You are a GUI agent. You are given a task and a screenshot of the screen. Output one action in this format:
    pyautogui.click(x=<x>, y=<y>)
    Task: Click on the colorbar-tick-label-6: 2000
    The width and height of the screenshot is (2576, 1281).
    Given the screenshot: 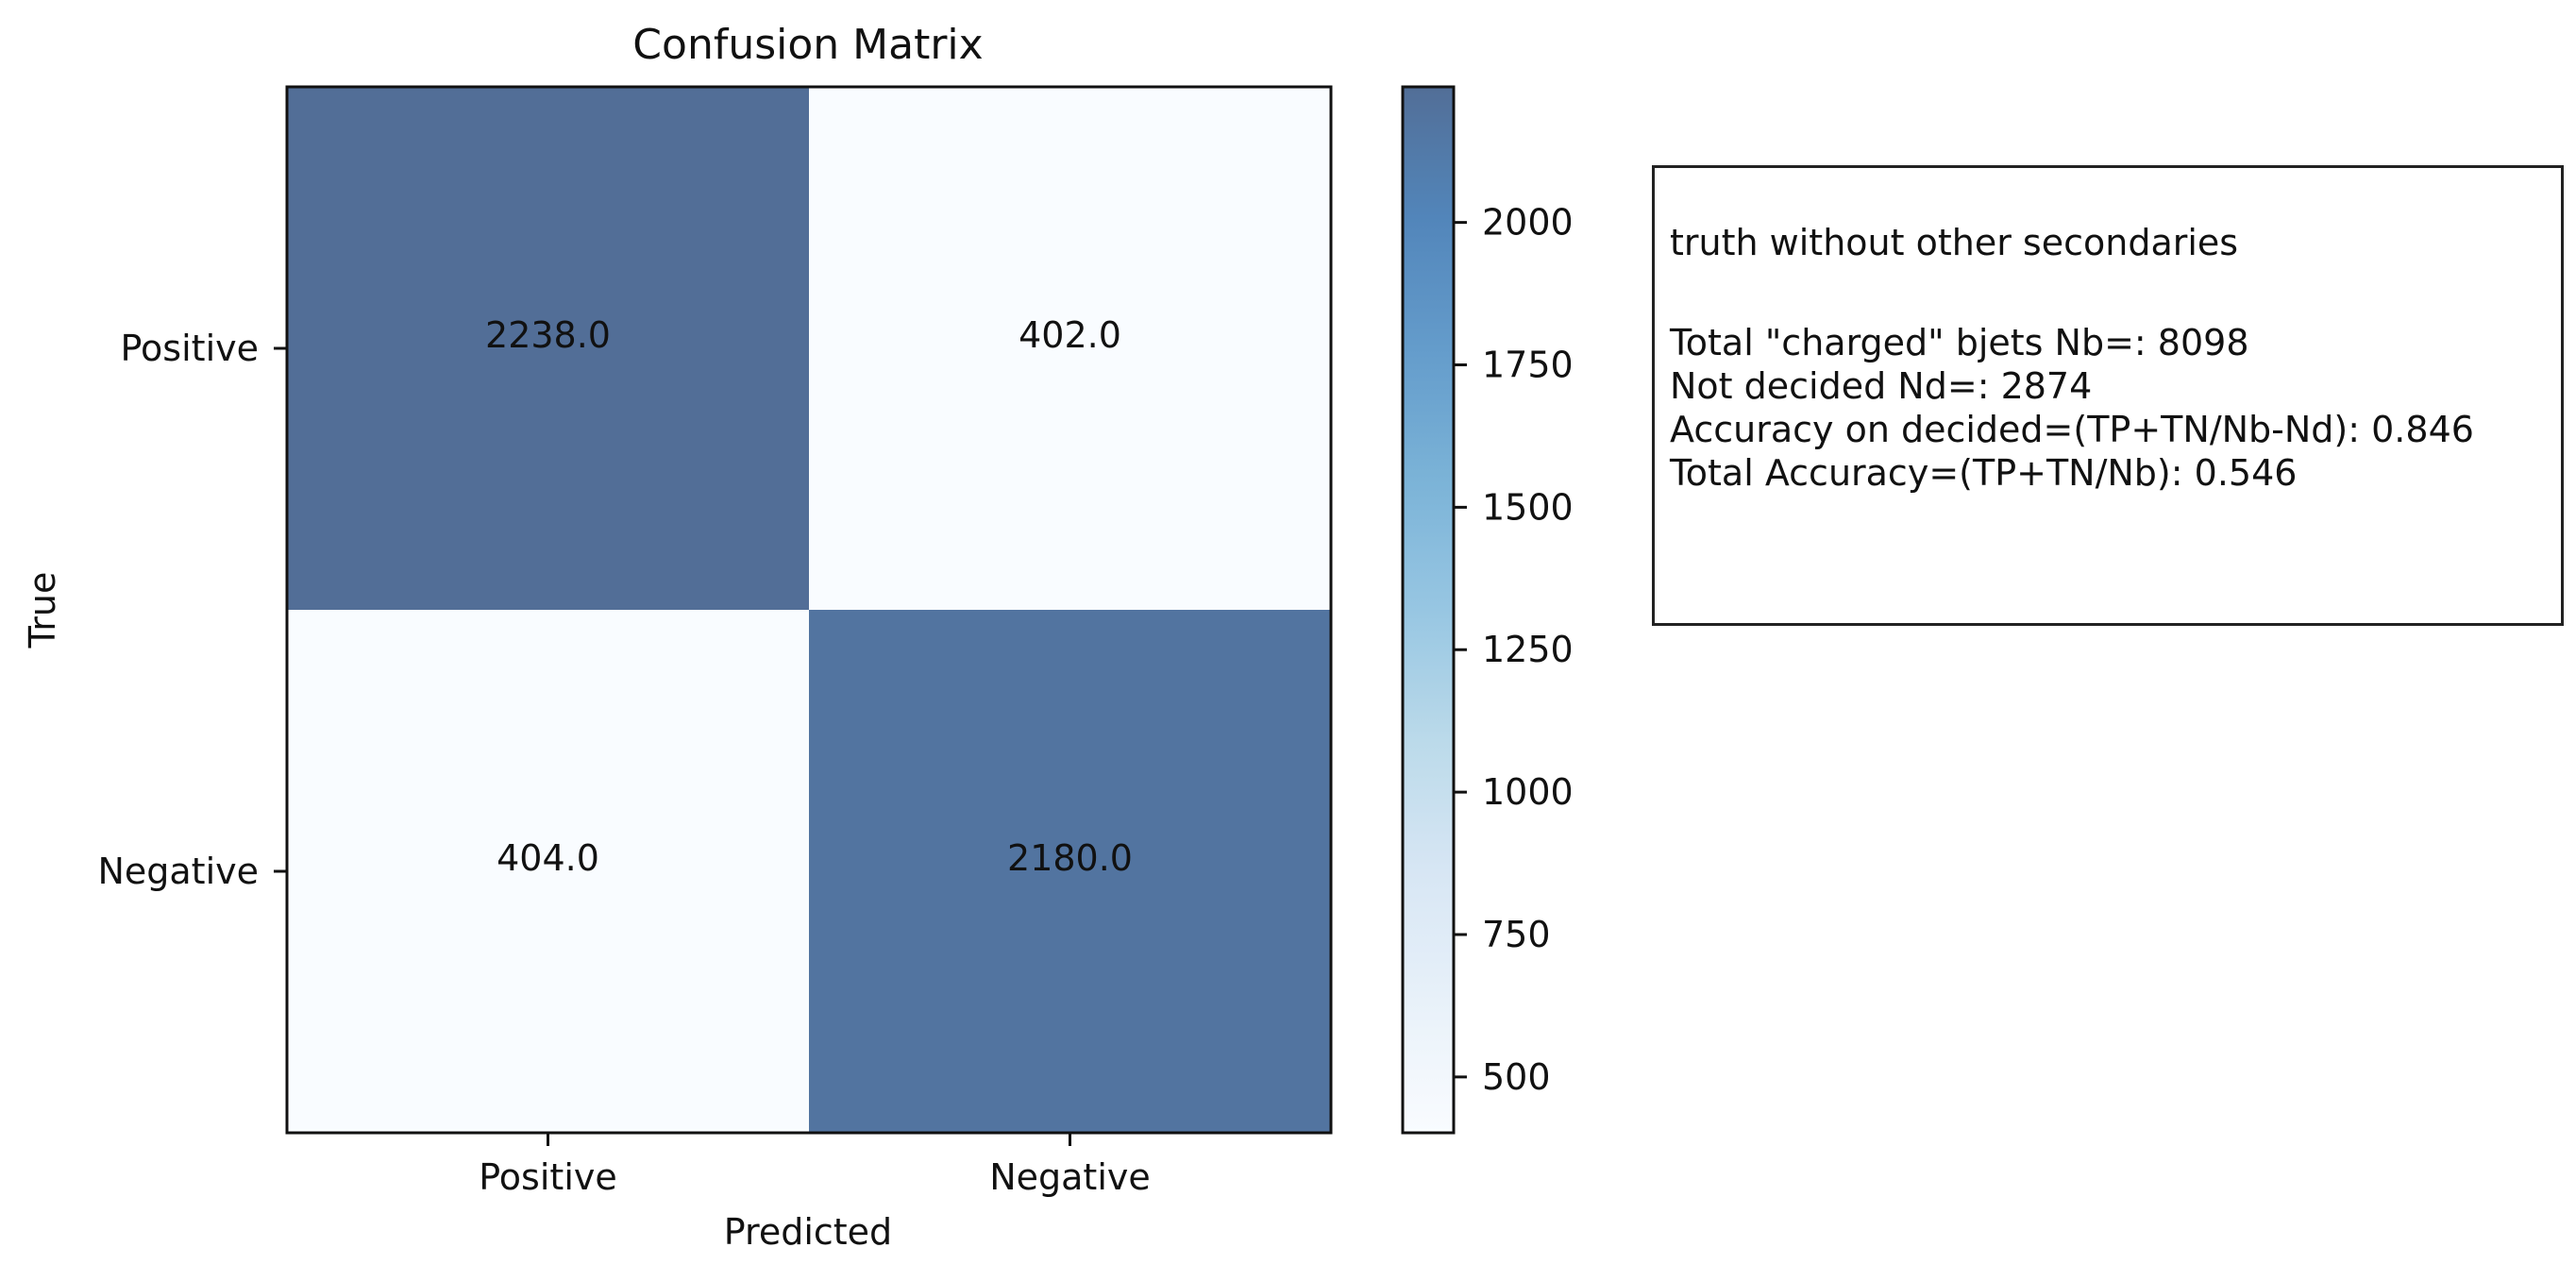 What is the action you would take?
    pyautogui.click(x=1528, y=223)
    